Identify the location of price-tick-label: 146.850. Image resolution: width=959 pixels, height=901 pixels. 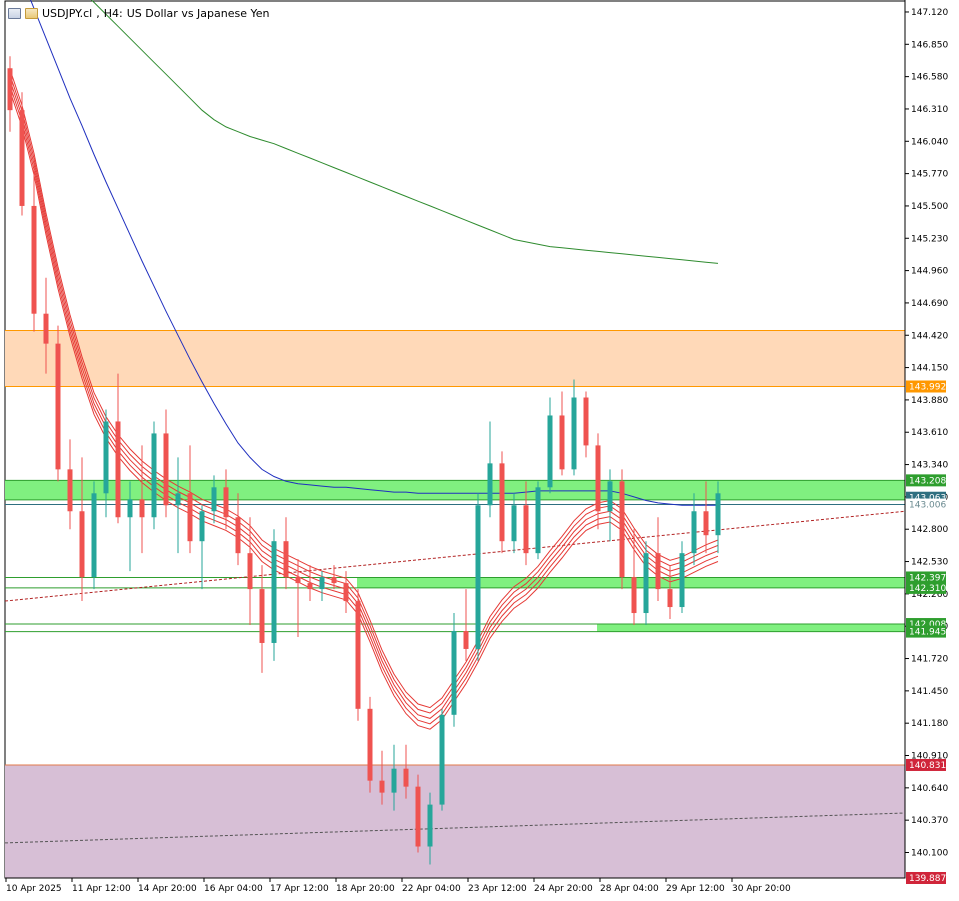
(929, 45).